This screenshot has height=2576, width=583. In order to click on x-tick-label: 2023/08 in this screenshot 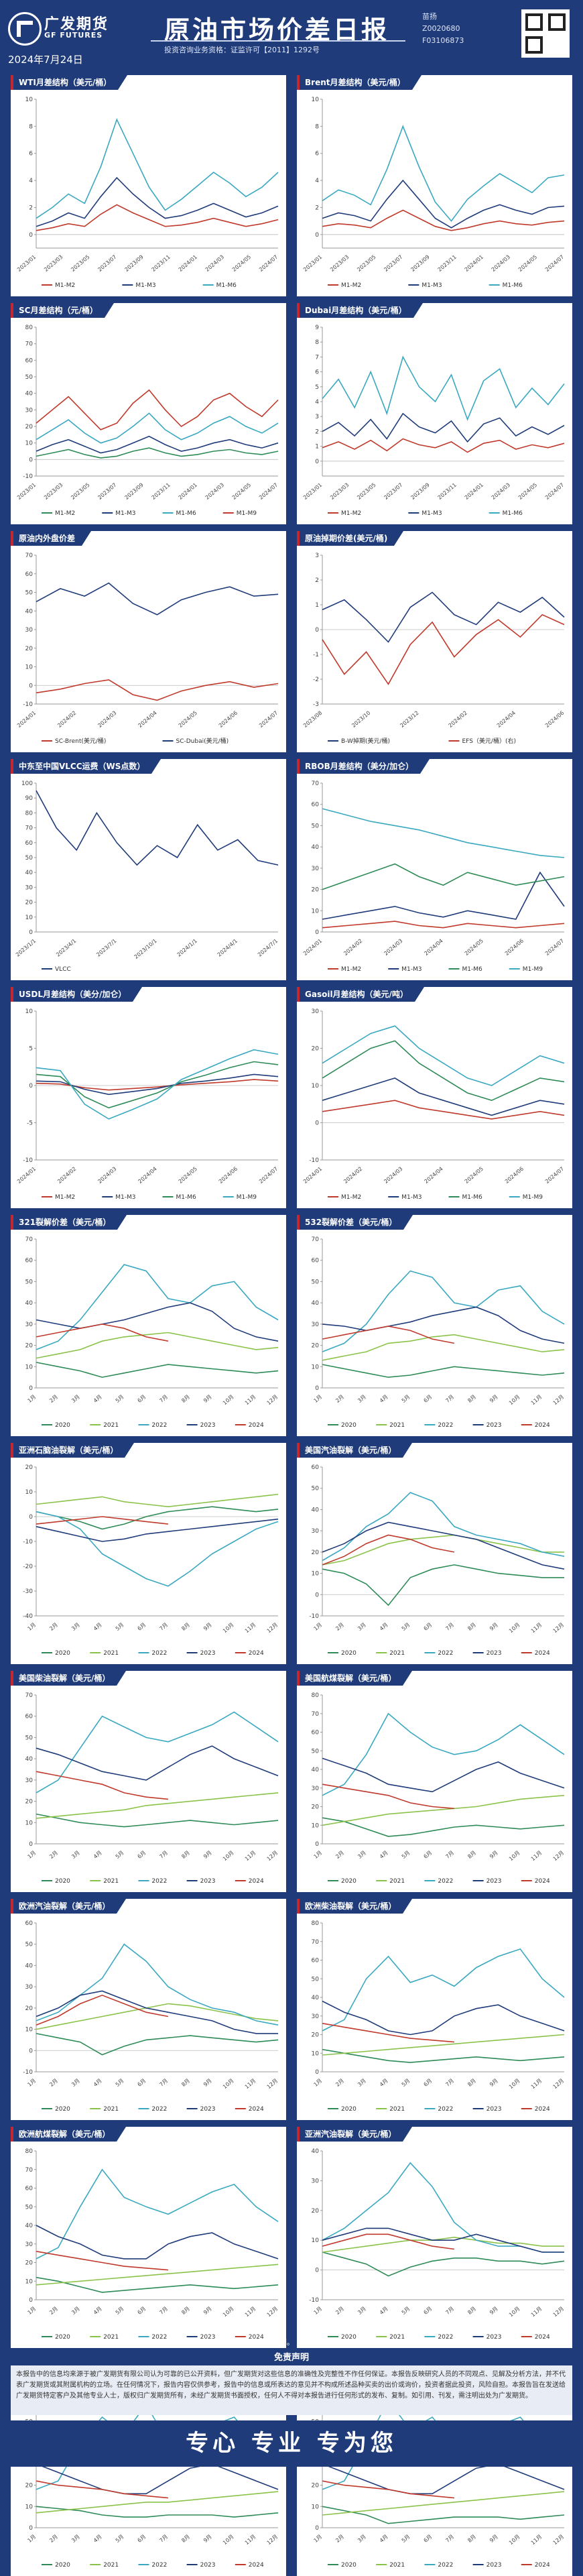, I will do `click(312, 719)`.